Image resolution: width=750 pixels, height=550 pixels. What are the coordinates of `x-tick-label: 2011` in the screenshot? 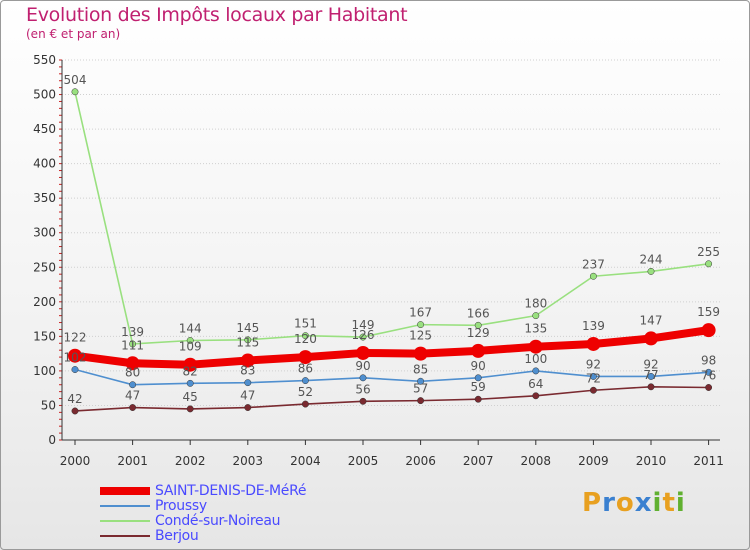 It's located at (708, 461).